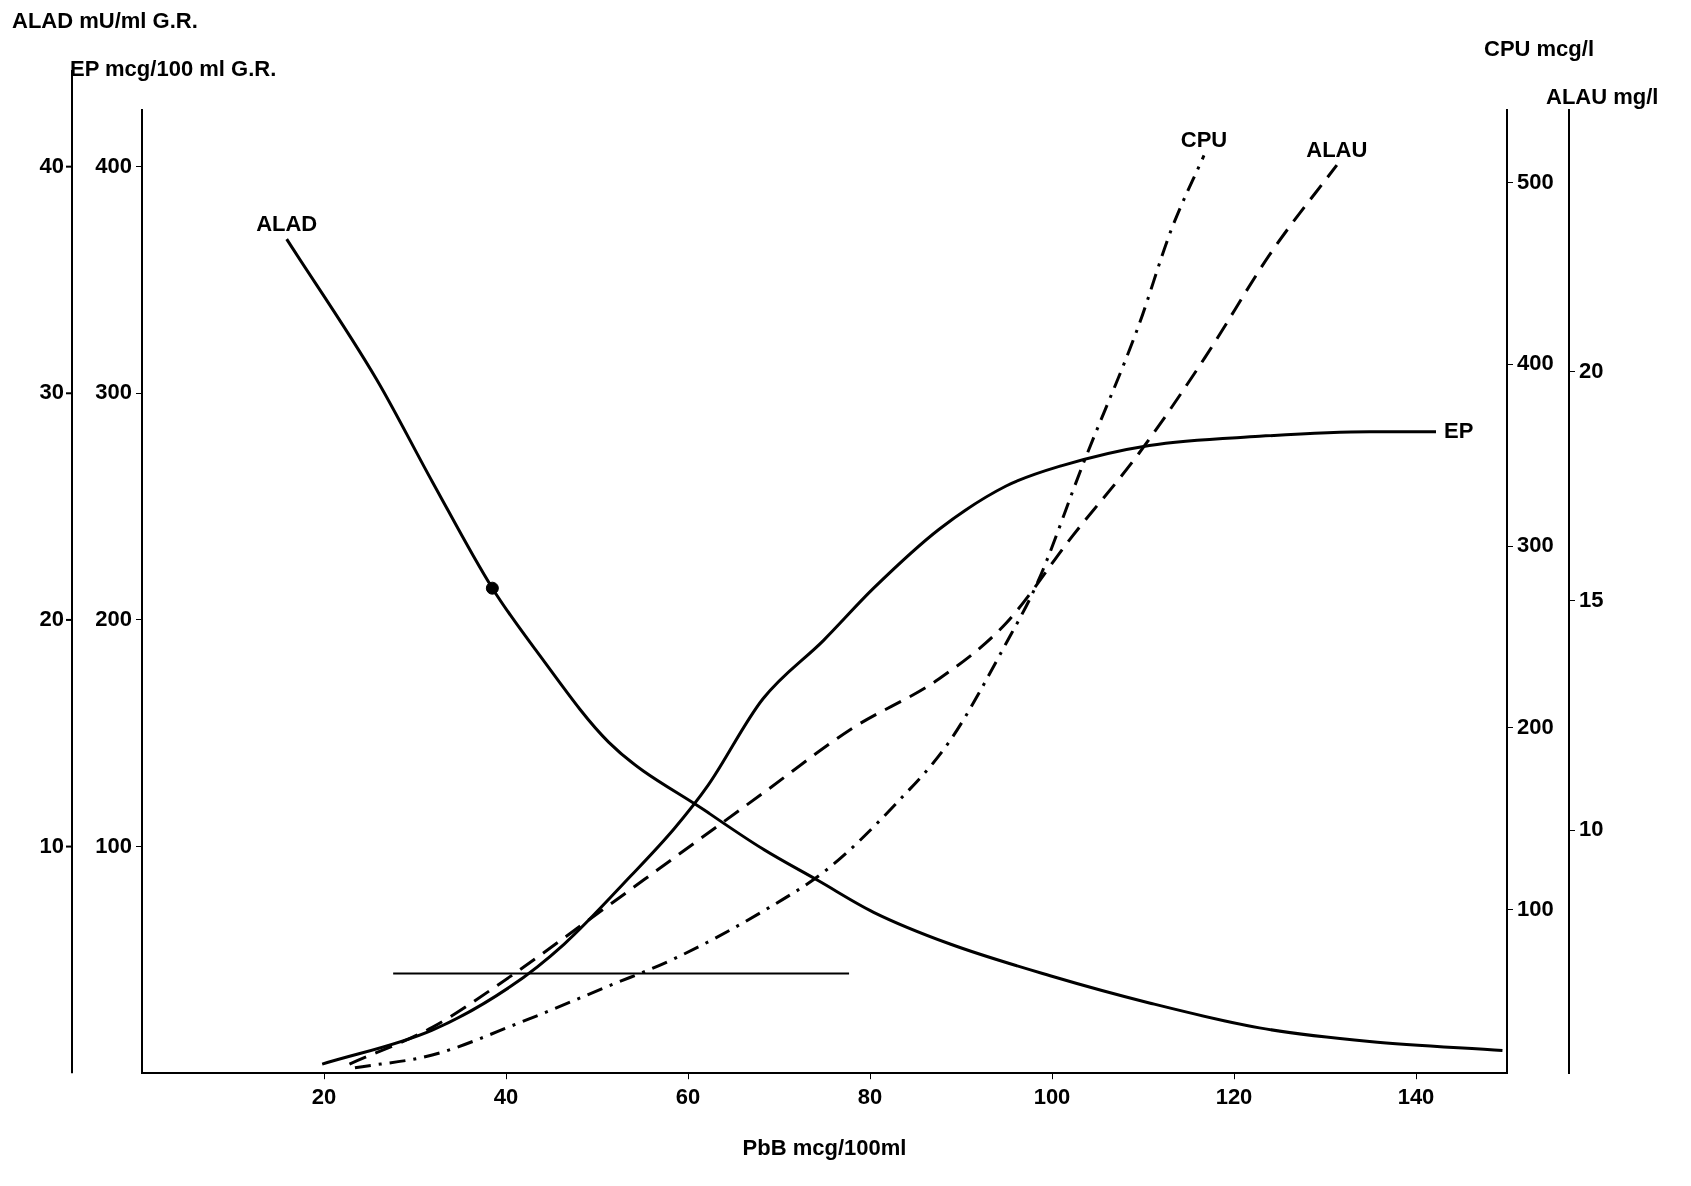 This screenshot has height=1186, width=1691. What do you see at coordinates (113, 392) in the screenshot?
I see `y-tick-label: 300` at bounding box center [113, 392].